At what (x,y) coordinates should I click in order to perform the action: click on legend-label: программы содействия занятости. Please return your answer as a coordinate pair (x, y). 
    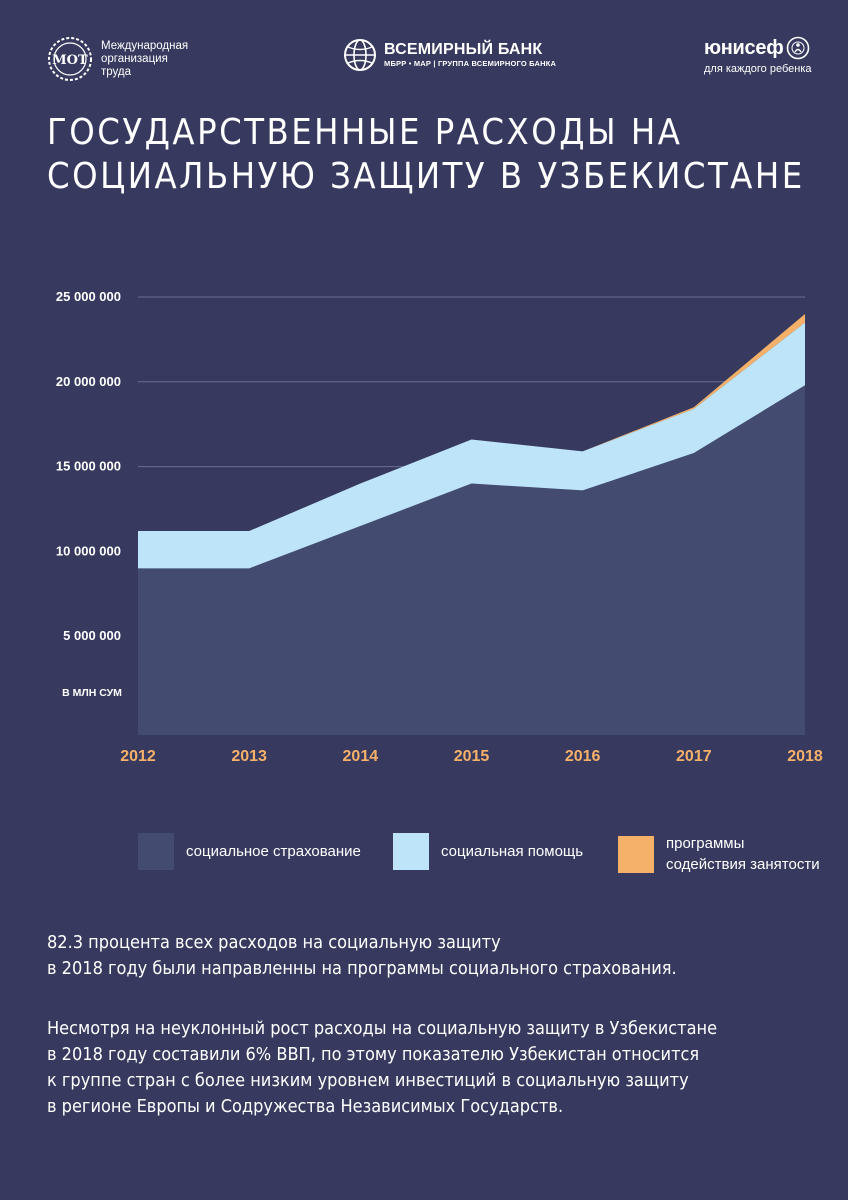
    Looking at the image, I should click on (743, 854).